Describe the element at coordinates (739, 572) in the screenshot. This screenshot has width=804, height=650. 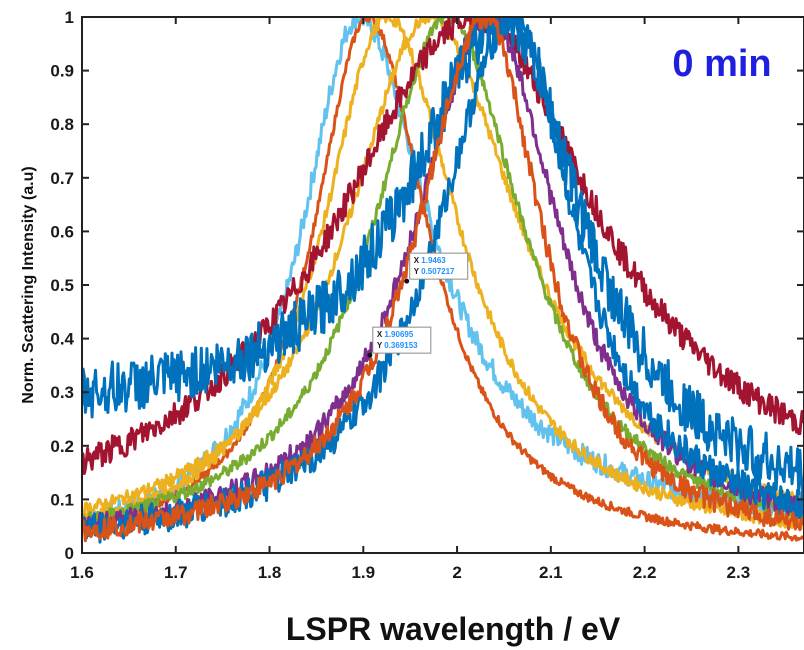
I see `x-tick-label: 2.3` at that location.